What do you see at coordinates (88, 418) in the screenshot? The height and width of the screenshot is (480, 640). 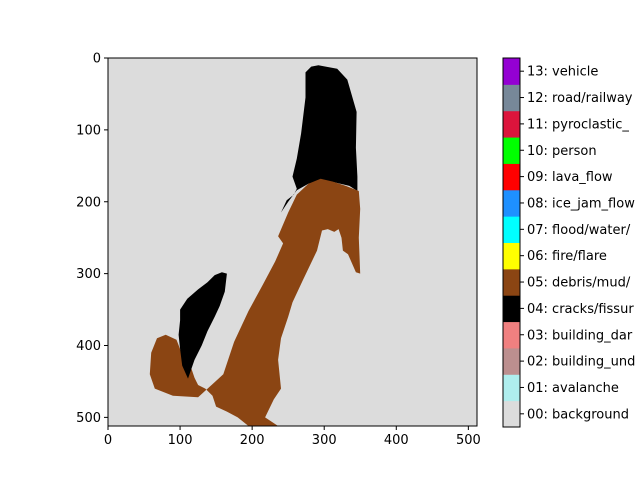 I see `y-tick-label: 500` at bounding box center [88, 418].